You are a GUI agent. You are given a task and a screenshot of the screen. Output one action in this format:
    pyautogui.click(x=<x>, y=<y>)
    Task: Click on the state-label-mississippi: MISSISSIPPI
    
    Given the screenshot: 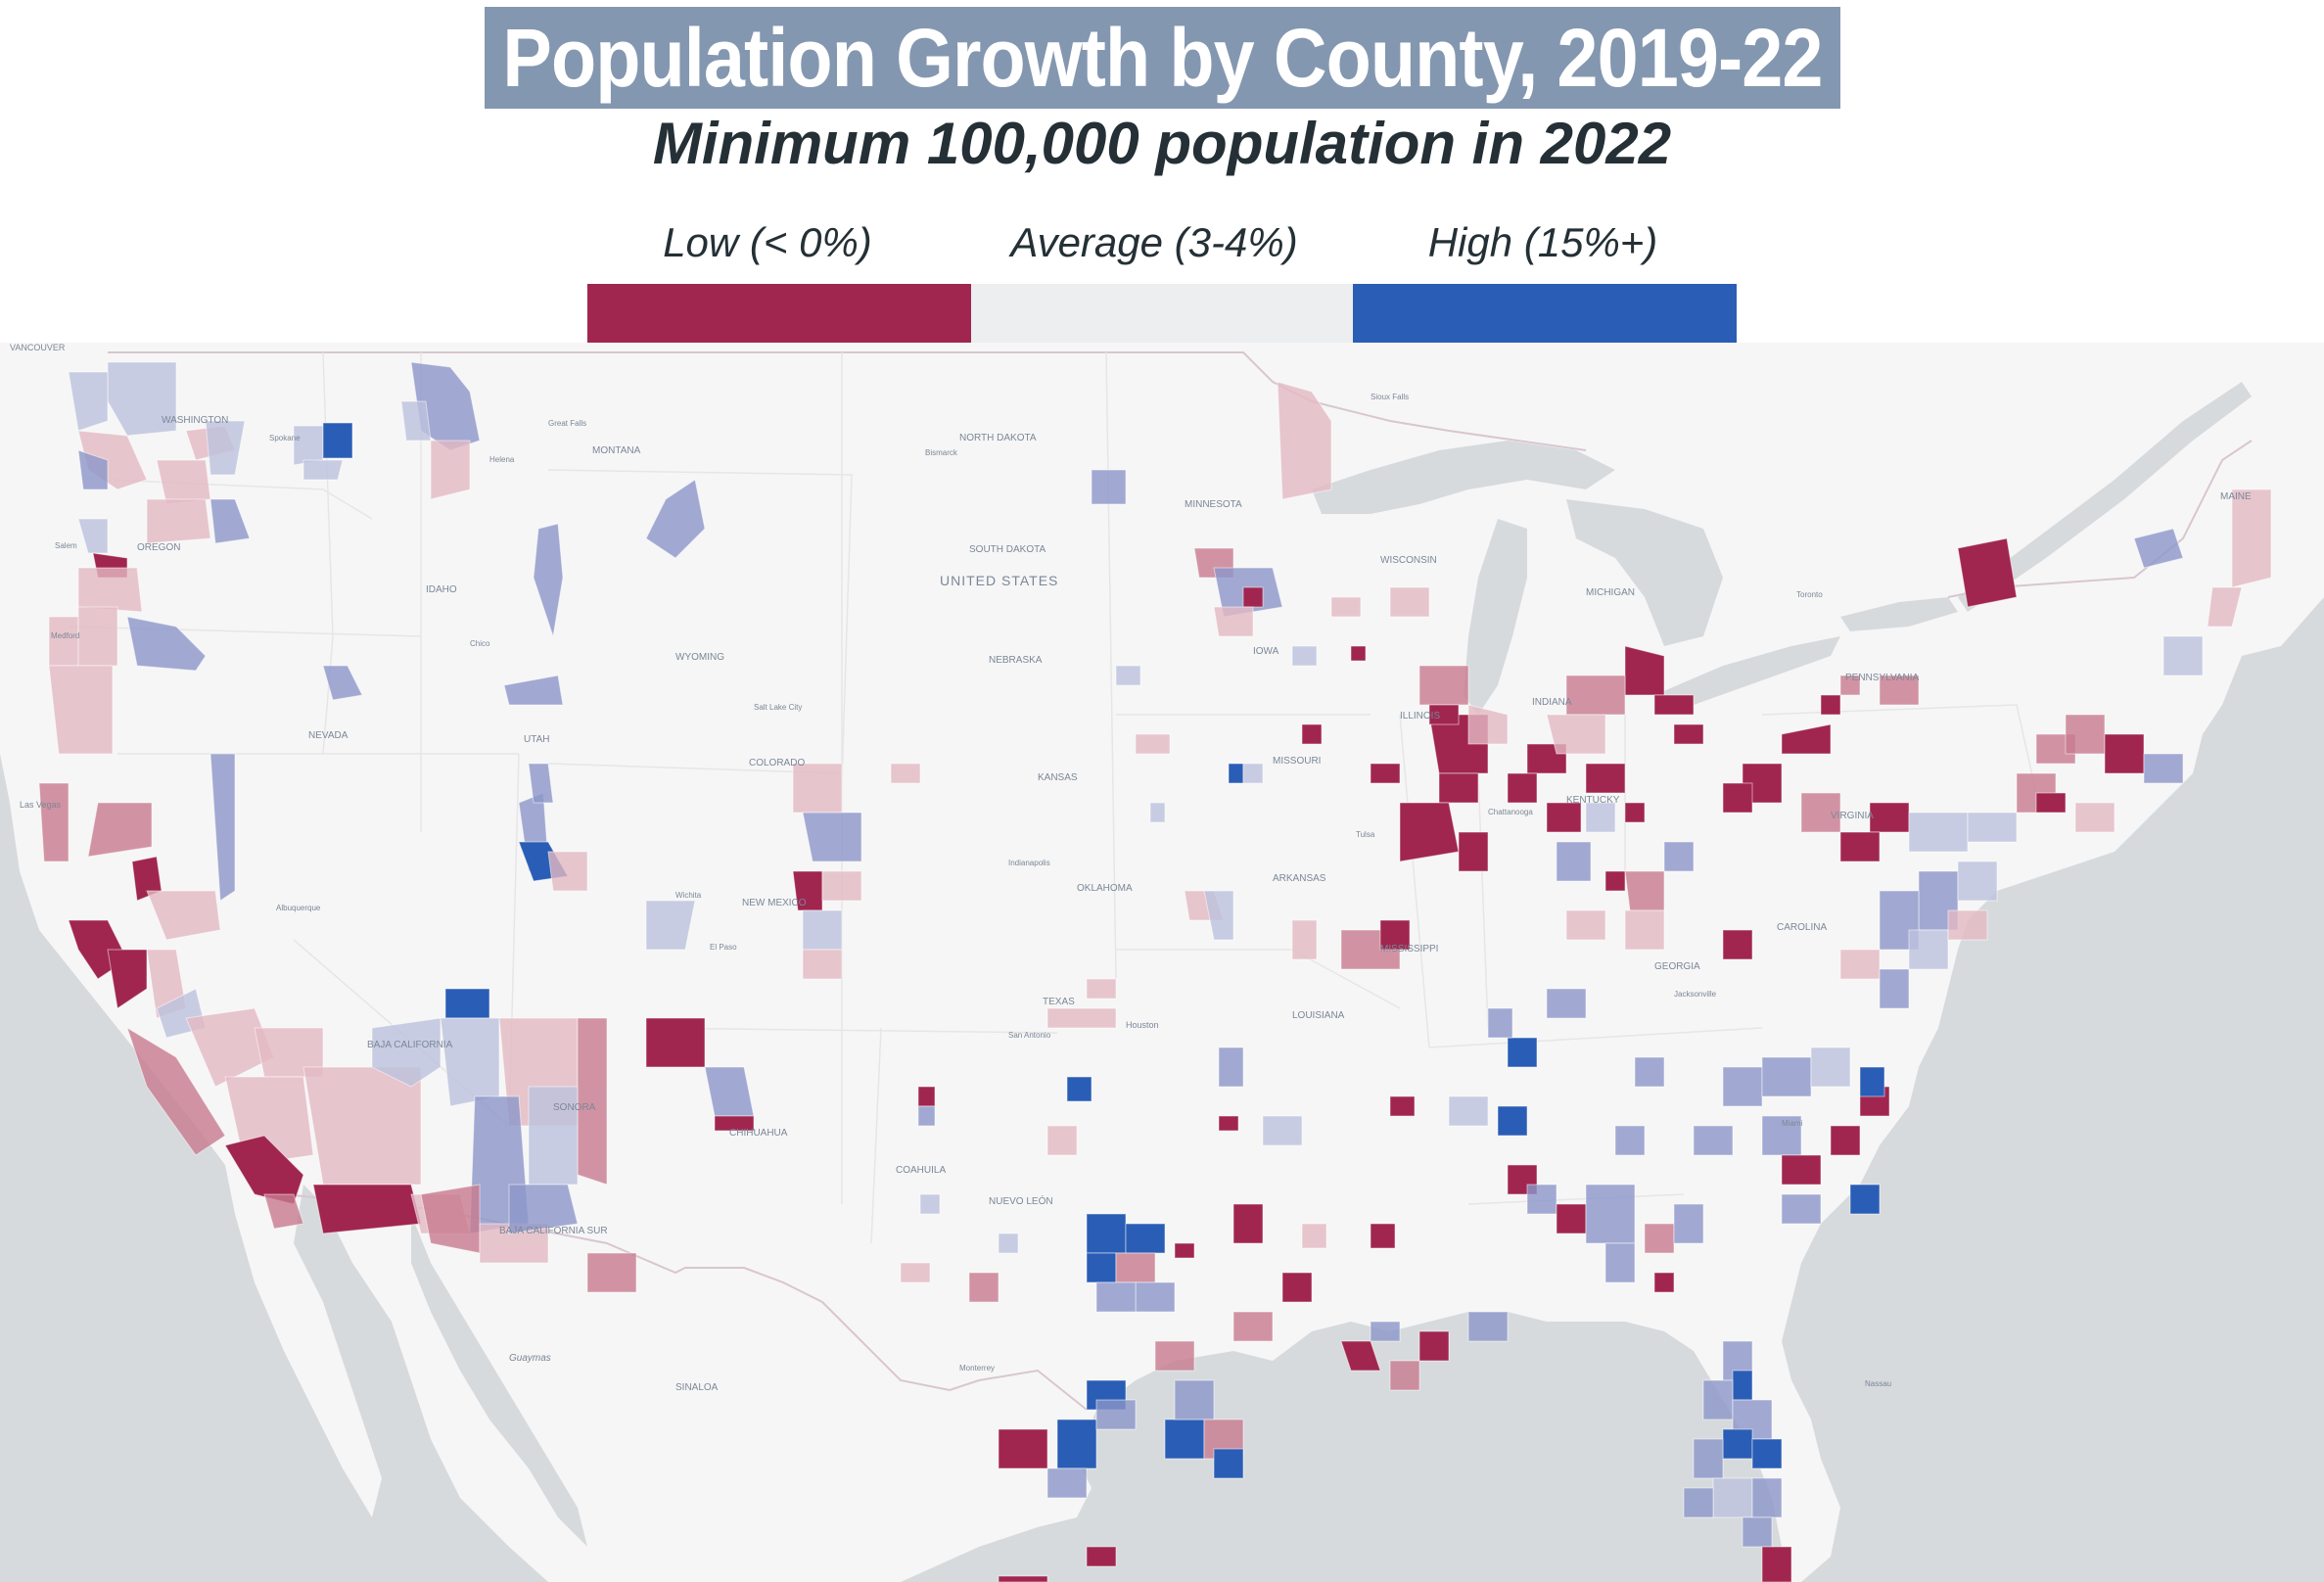 What is the action you would take?
    pyautogui.click(x=1409, y=949)
    